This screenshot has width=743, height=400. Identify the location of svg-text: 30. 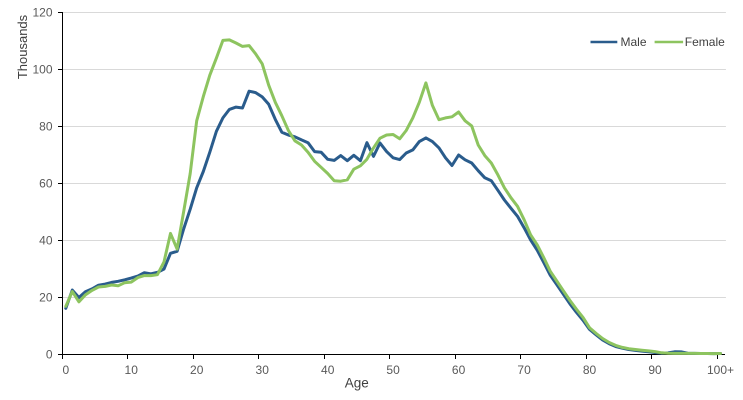
(263, 370).